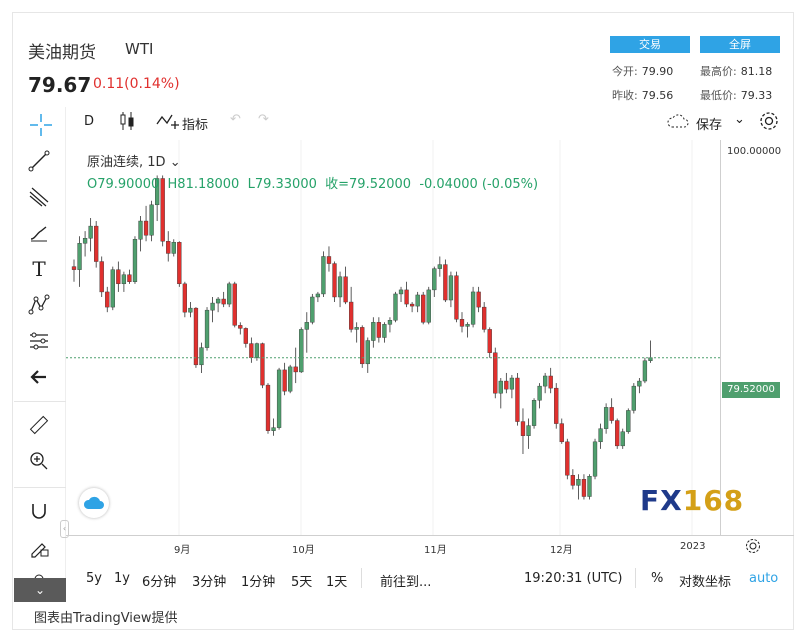 Image resolution: width=806 pixels, height=640 pixels. I want to click on sidebar-toggle-icon: ‹, so click(64, 529).